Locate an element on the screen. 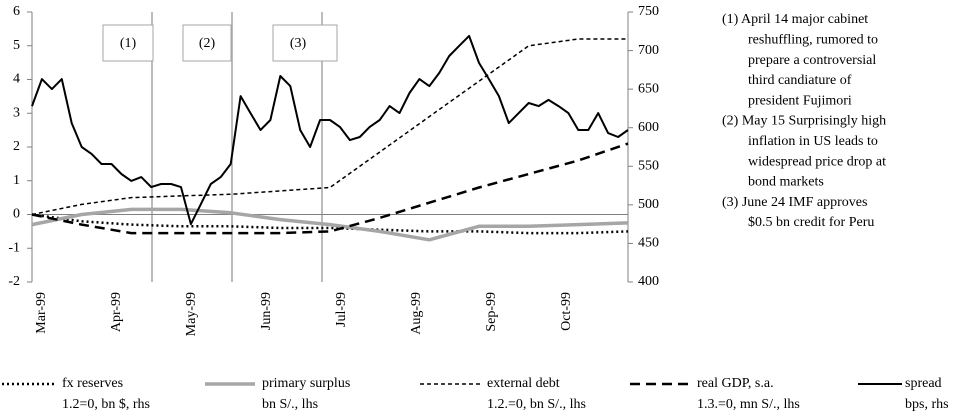  y2-tick-label: 700 is located at coordinates (648, 50).